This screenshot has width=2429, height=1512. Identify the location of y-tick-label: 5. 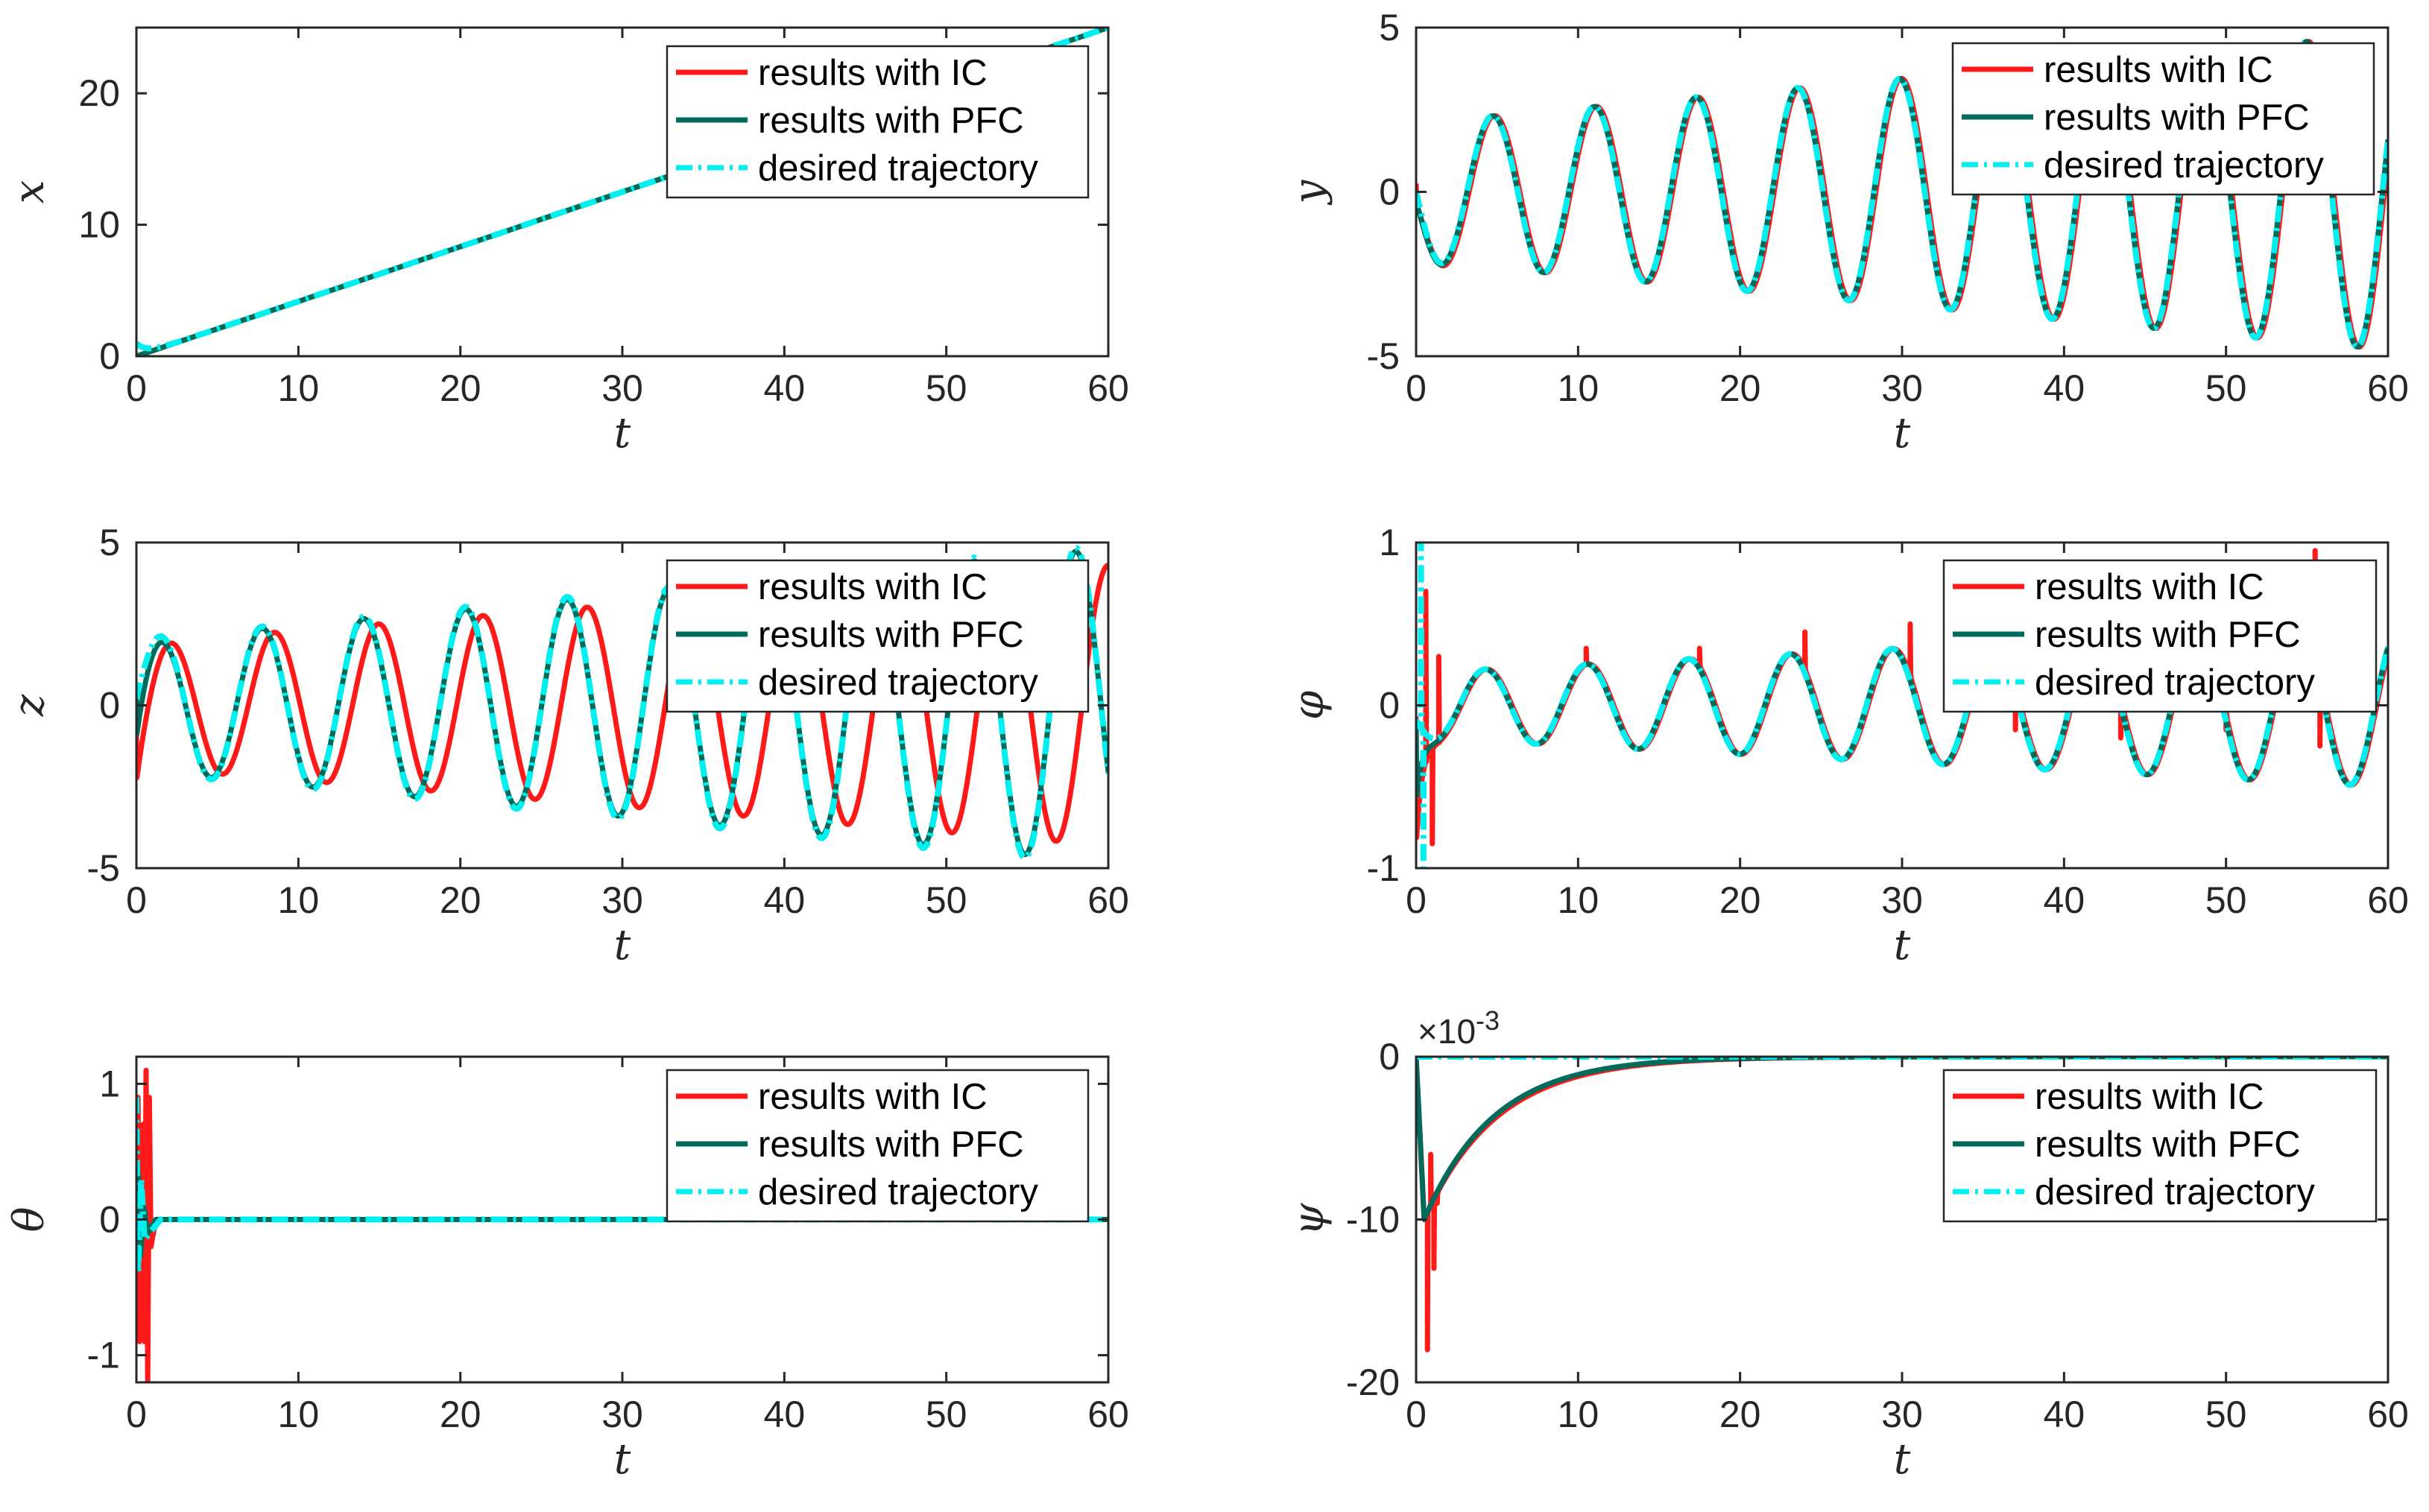
(110, 542).